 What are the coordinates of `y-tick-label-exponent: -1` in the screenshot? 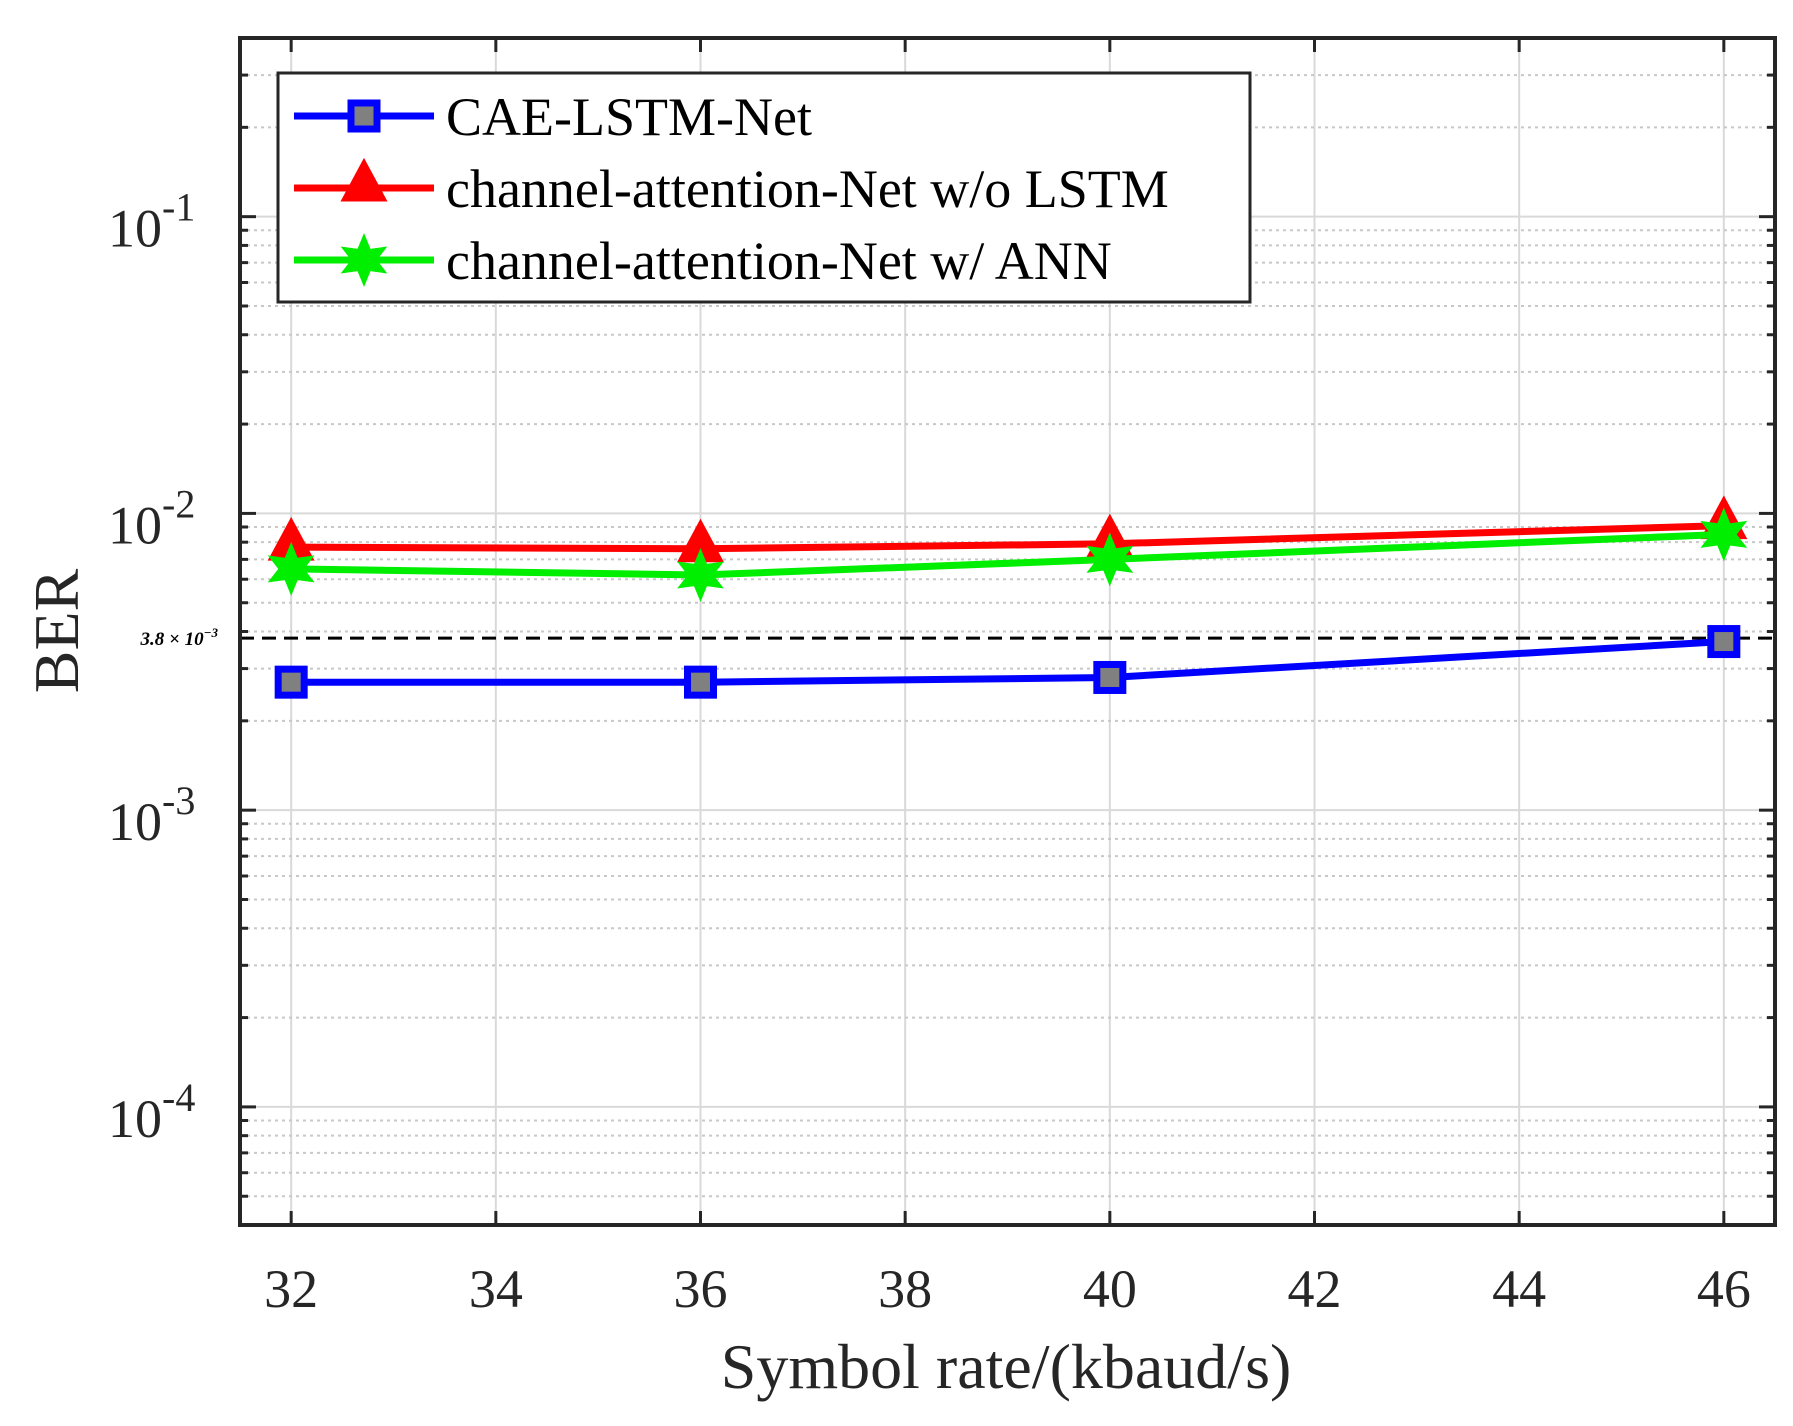 It's located at (178, 207).